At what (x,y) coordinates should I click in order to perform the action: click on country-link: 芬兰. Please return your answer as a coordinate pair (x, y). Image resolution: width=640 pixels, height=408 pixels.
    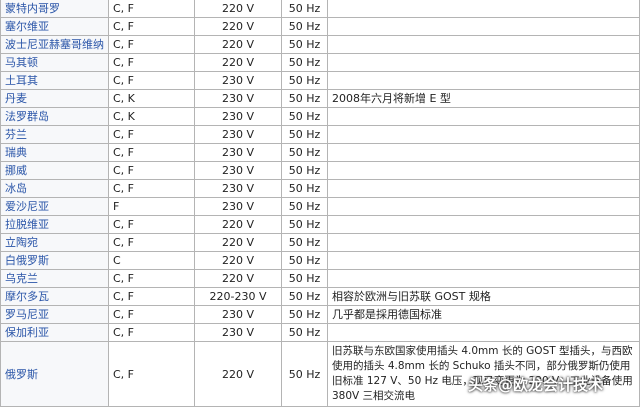
    Looking at the image, I should click on (16, 134).